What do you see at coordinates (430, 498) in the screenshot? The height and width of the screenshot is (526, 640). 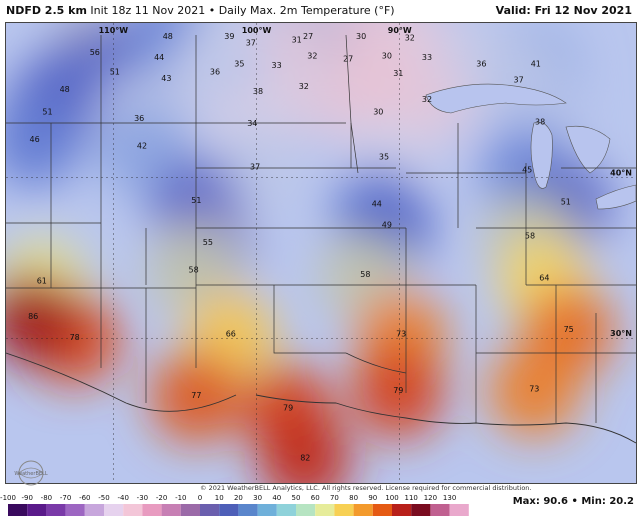 I see `scale-tick-label: 120` at bounding box center [430, 498].